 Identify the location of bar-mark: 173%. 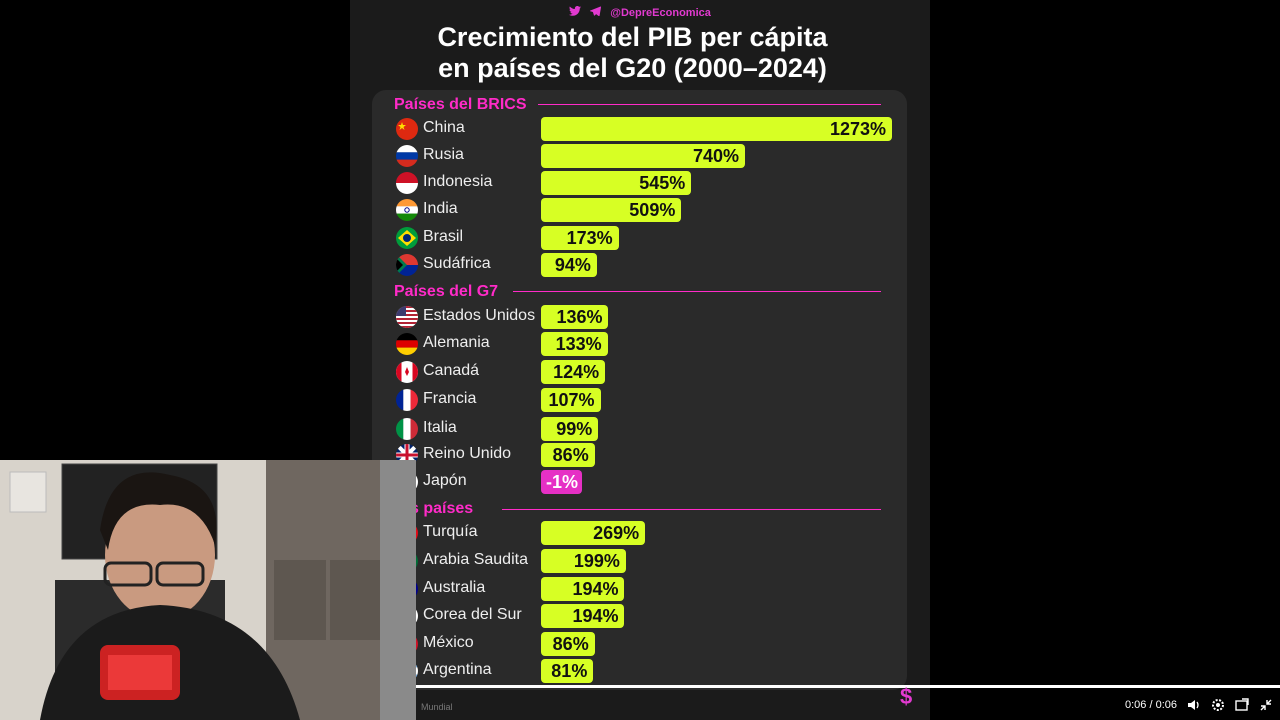
(580, 238).